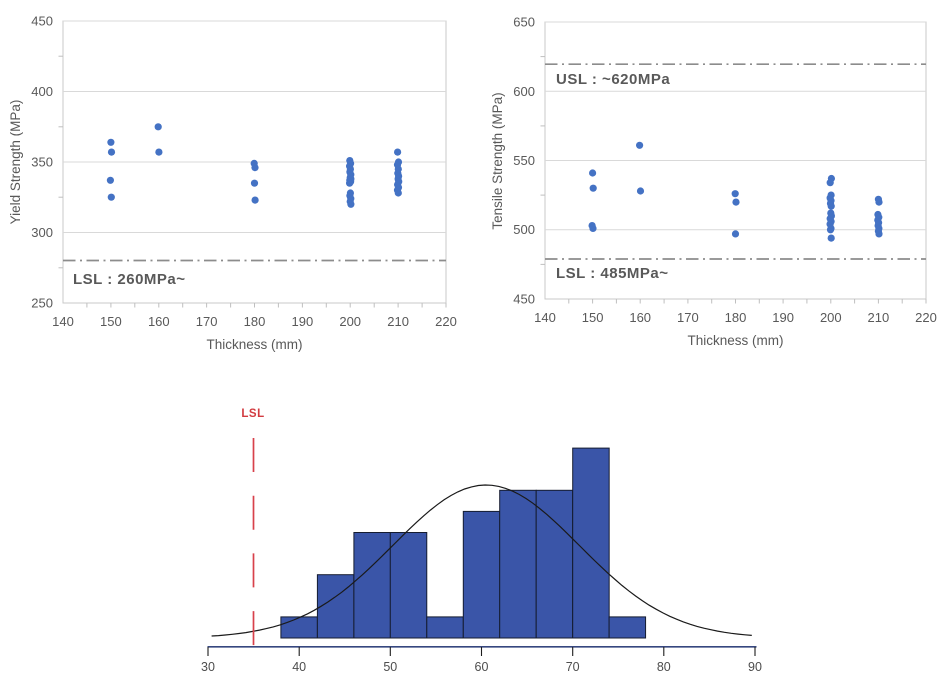 The width and height of the screenshot is (948, 688). What do you see at coordinates (664, 667) in the screenshot?
I see `svg-text: 80` at bounding box center [664, 667].